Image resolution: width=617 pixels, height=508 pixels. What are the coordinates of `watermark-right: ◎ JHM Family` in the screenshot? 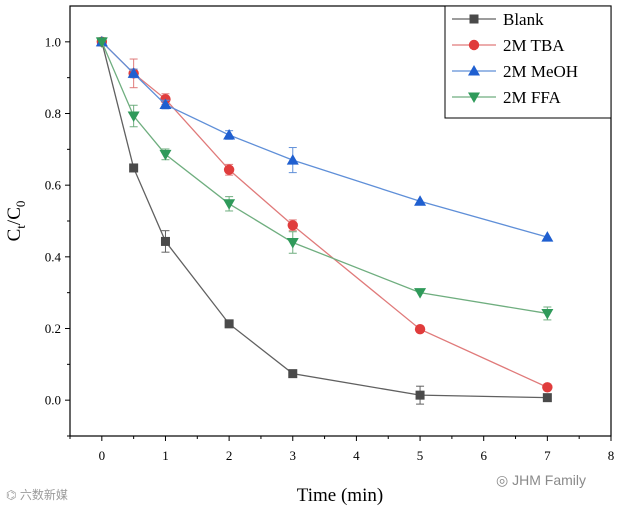 It's located at (541, 480).